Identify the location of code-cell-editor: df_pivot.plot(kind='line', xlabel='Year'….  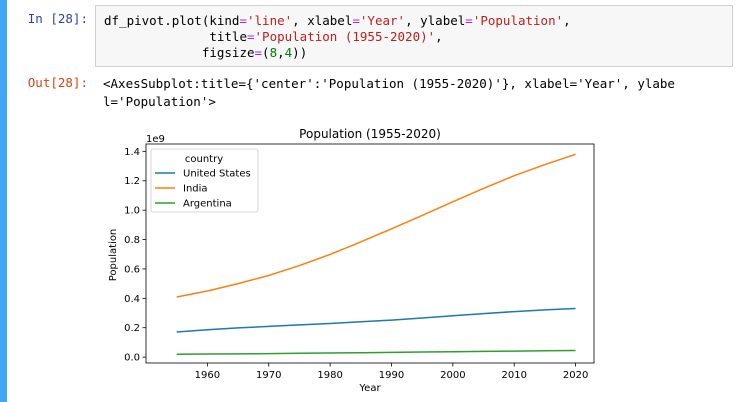
(414, 36).